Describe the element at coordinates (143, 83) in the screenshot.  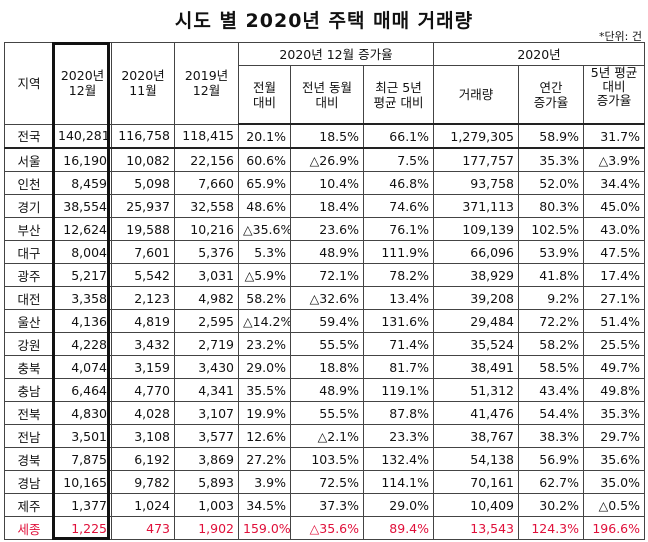
I see `header-2020-11: 2020년 11월` at that location.